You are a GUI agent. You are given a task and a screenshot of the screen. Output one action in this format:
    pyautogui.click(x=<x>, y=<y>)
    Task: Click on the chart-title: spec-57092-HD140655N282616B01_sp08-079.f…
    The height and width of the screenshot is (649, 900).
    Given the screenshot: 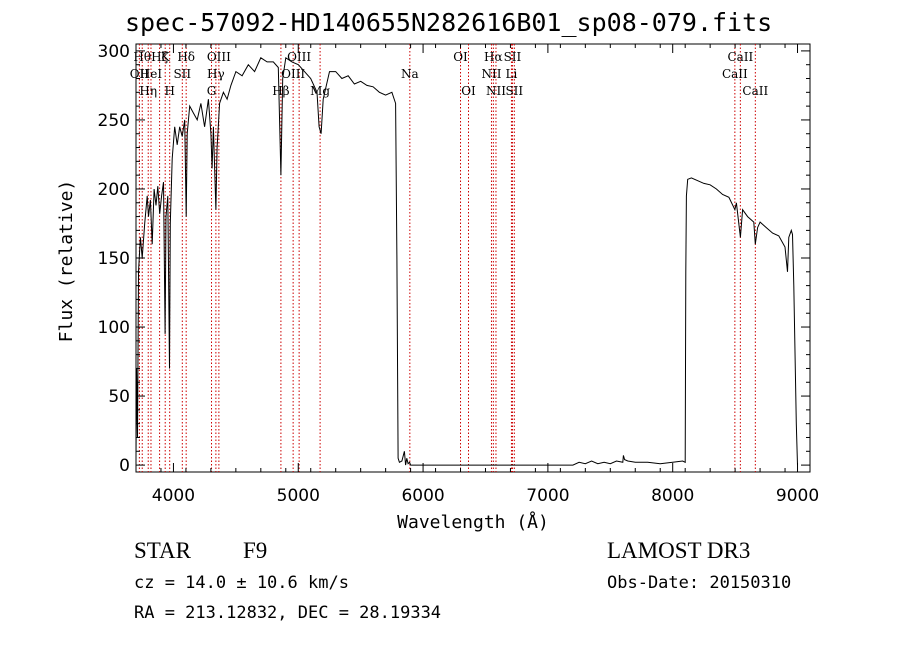 What is the action you would take?
    pyautogui.click(x=449, y=22)
    